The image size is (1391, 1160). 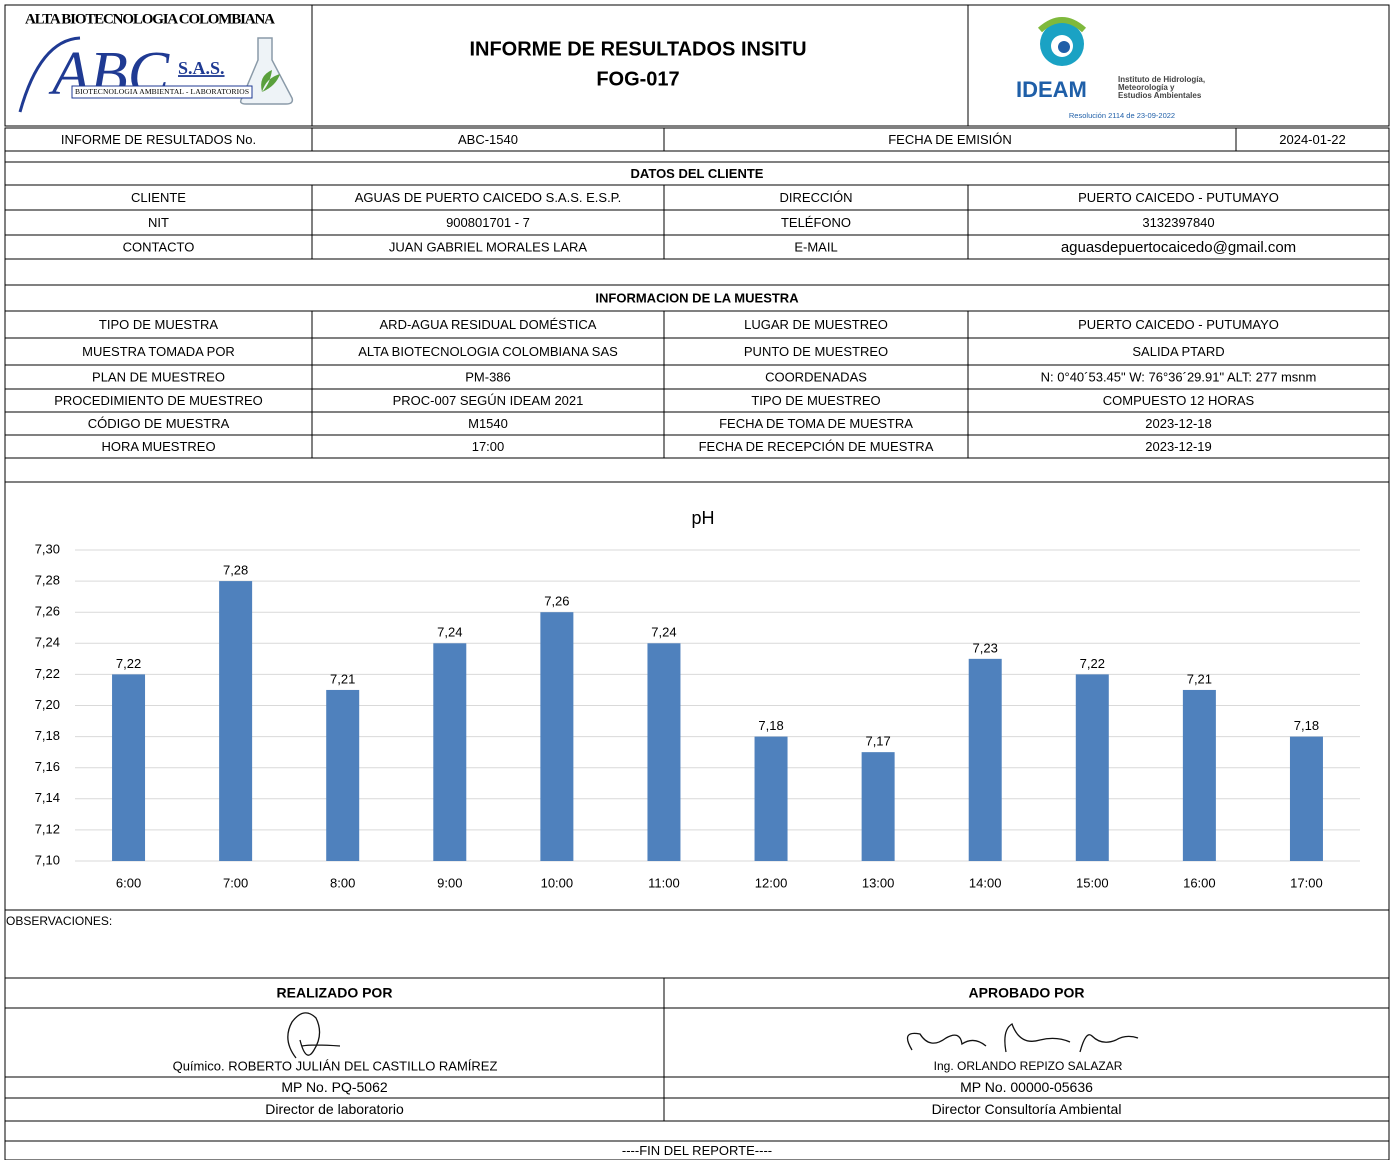 I want to click on table-cell, so click(x=1178, y=65).